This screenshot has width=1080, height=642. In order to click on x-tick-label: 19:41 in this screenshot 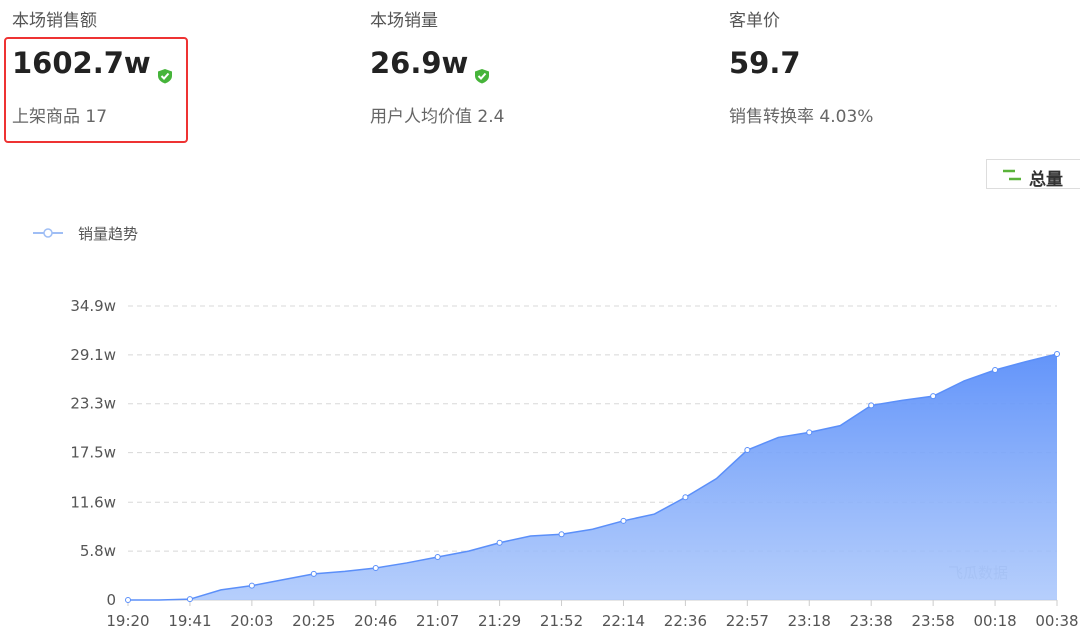, I will do `click(189, 621)`.